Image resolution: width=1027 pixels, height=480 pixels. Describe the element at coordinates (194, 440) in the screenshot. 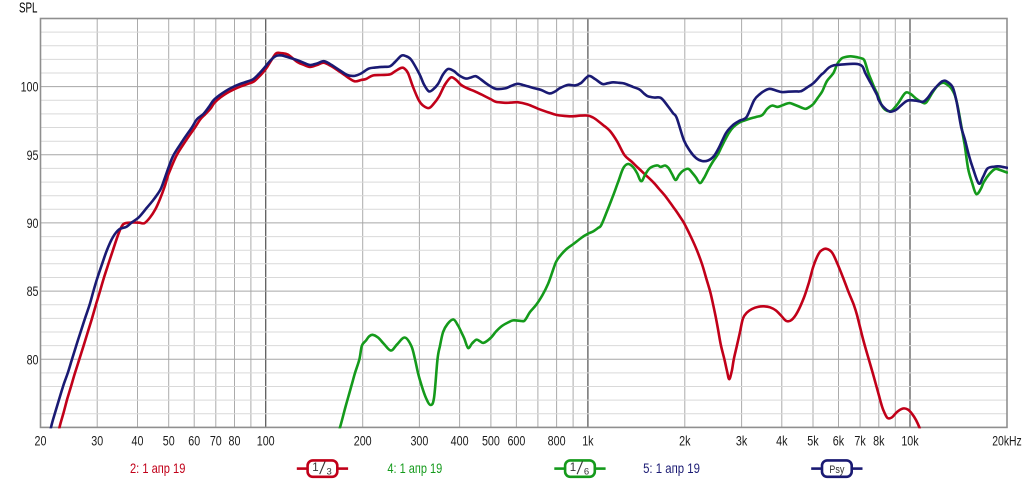

I see `svg-text: 60` at that location.